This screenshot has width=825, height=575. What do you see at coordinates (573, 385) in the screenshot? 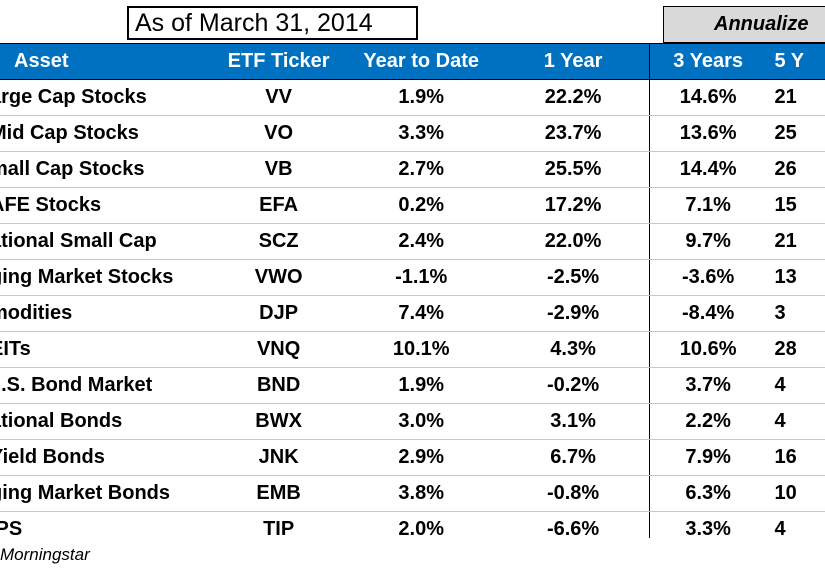
I see `one-year-cell: -0.2%` at bounding box center [573, 385].